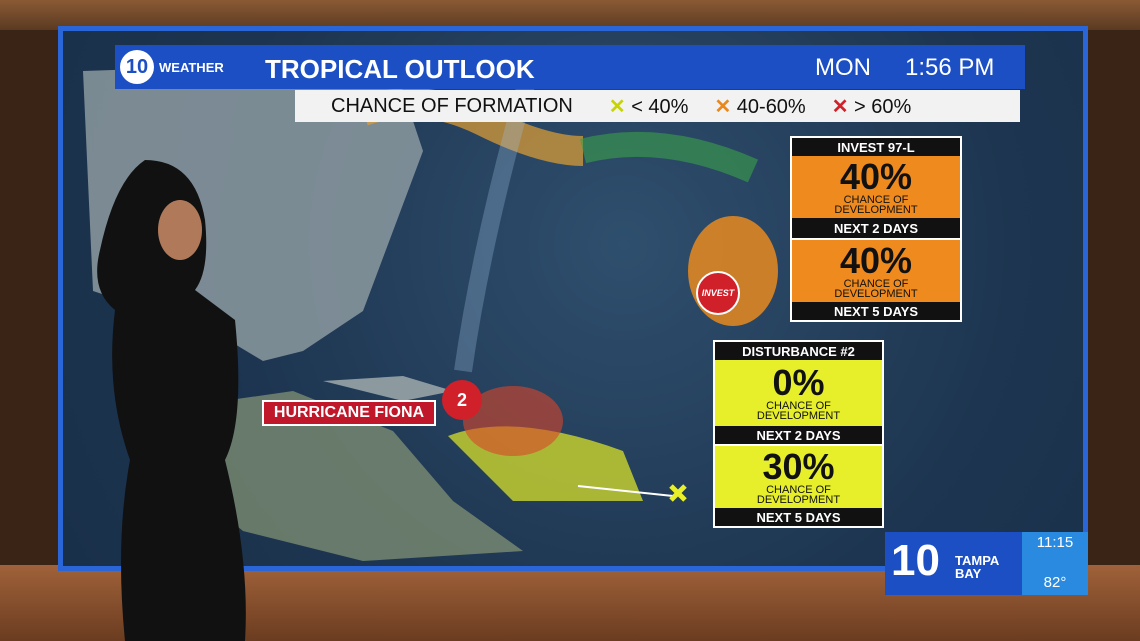  Describe the element at coordinates (977, 567) in the screenshot. I see `bug-station: TAMPA BAY` at that location.